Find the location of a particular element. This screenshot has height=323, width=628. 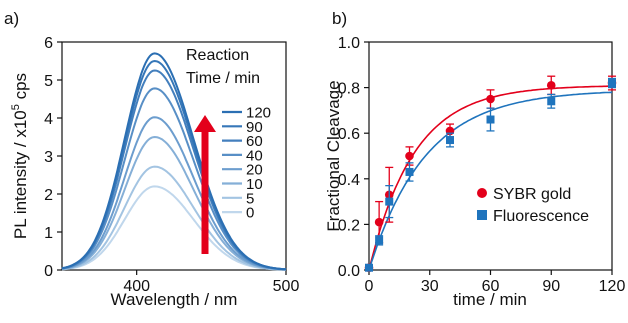

panel-a-x-tick-label: 500 is located at coordinates (286, 286).